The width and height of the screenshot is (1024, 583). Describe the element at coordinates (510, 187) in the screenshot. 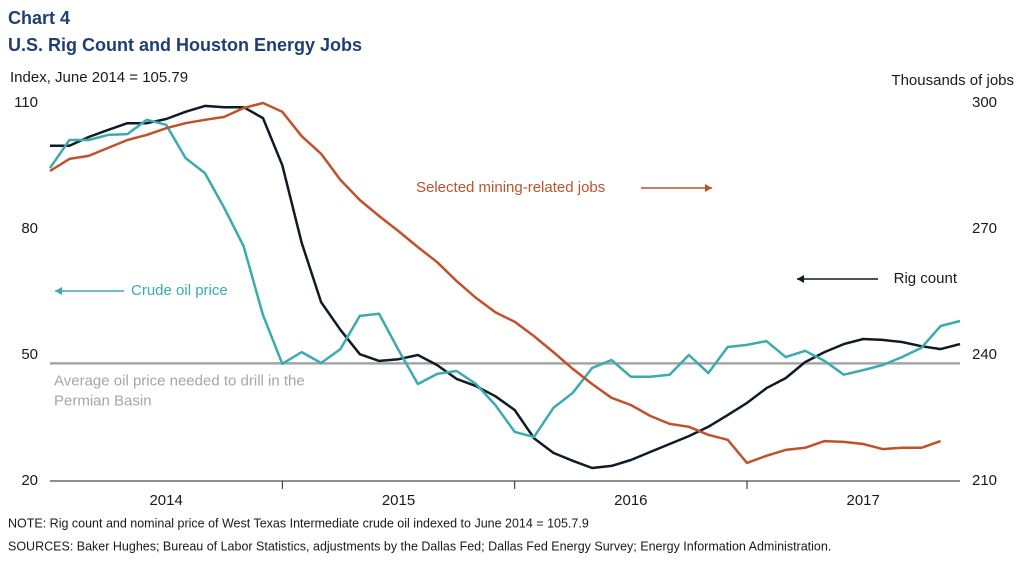

I see `series-annotation: Selected mining-related jobs` at that location.